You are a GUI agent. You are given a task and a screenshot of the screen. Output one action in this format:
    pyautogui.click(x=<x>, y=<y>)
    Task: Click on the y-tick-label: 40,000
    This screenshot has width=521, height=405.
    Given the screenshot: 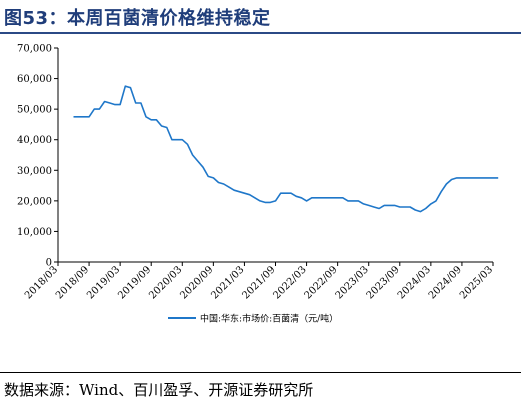 What is the action you would take?
    pyautogui.click(x=34, y=140)
    